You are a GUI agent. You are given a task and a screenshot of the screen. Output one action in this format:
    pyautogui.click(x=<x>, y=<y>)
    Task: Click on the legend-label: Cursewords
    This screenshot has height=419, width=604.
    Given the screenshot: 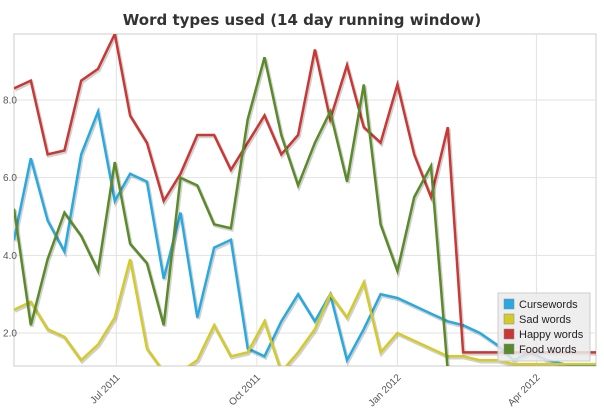 What is the action you would take?
    pyautogui.click(x=548, y=305)
    